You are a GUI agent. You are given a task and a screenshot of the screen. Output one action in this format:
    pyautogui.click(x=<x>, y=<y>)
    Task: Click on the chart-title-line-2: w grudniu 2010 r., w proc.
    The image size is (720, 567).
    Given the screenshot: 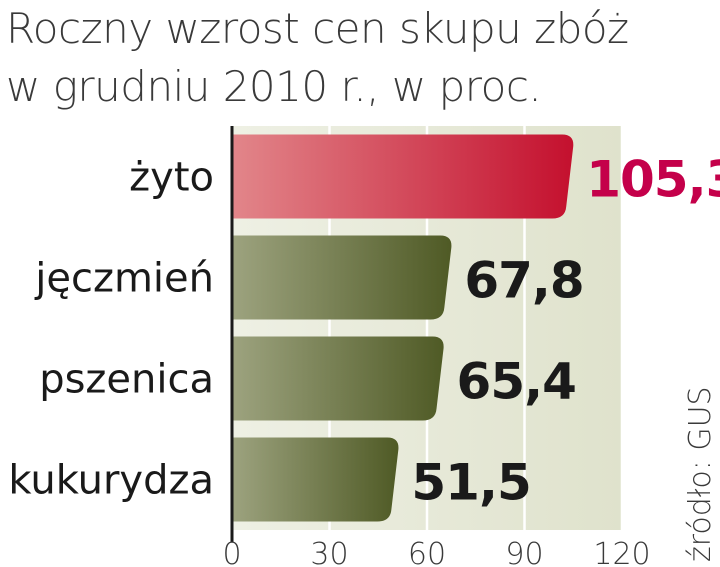 What is the action you would take?
    pyautogui.click(x=274, y=86)
    